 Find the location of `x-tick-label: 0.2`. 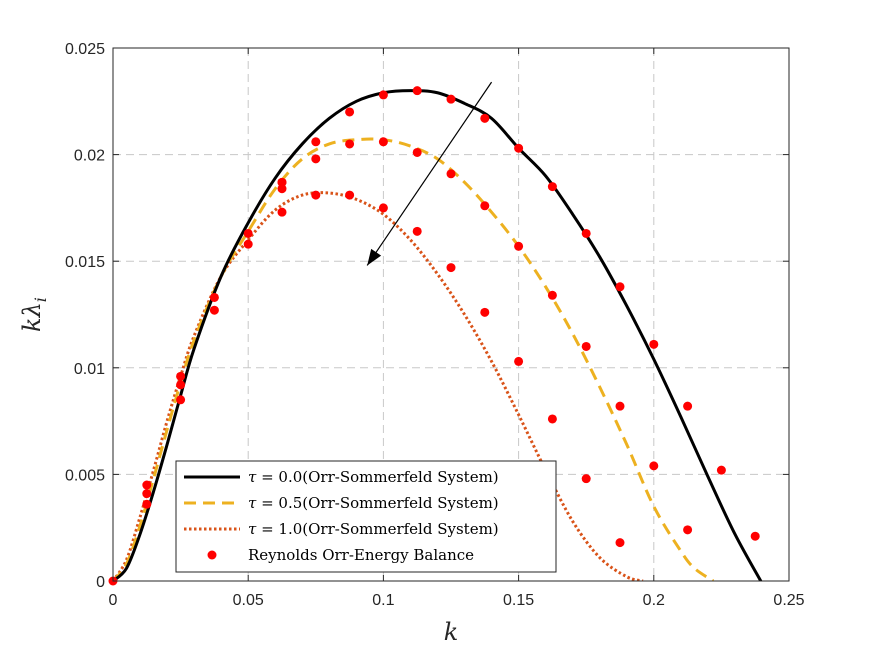

x-tick-label: 0.2 is located at coordinates (654, 600).